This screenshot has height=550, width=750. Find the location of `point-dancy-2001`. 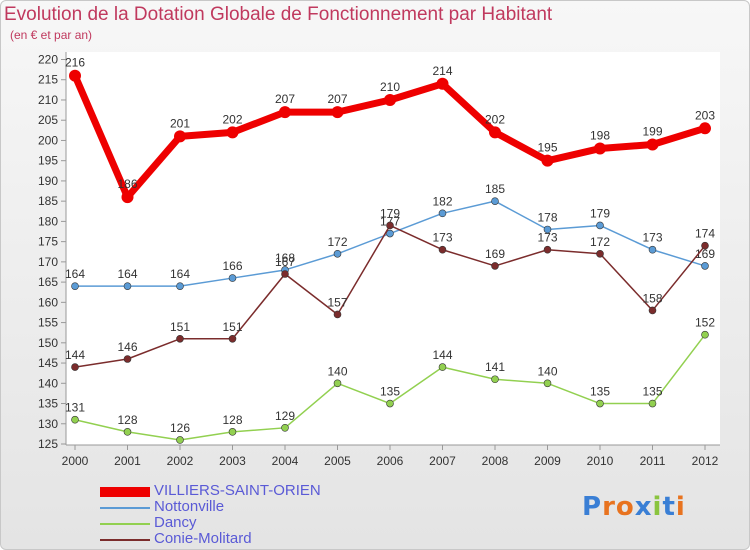

point-dancy-2001 is located at coordinates (127, 432).